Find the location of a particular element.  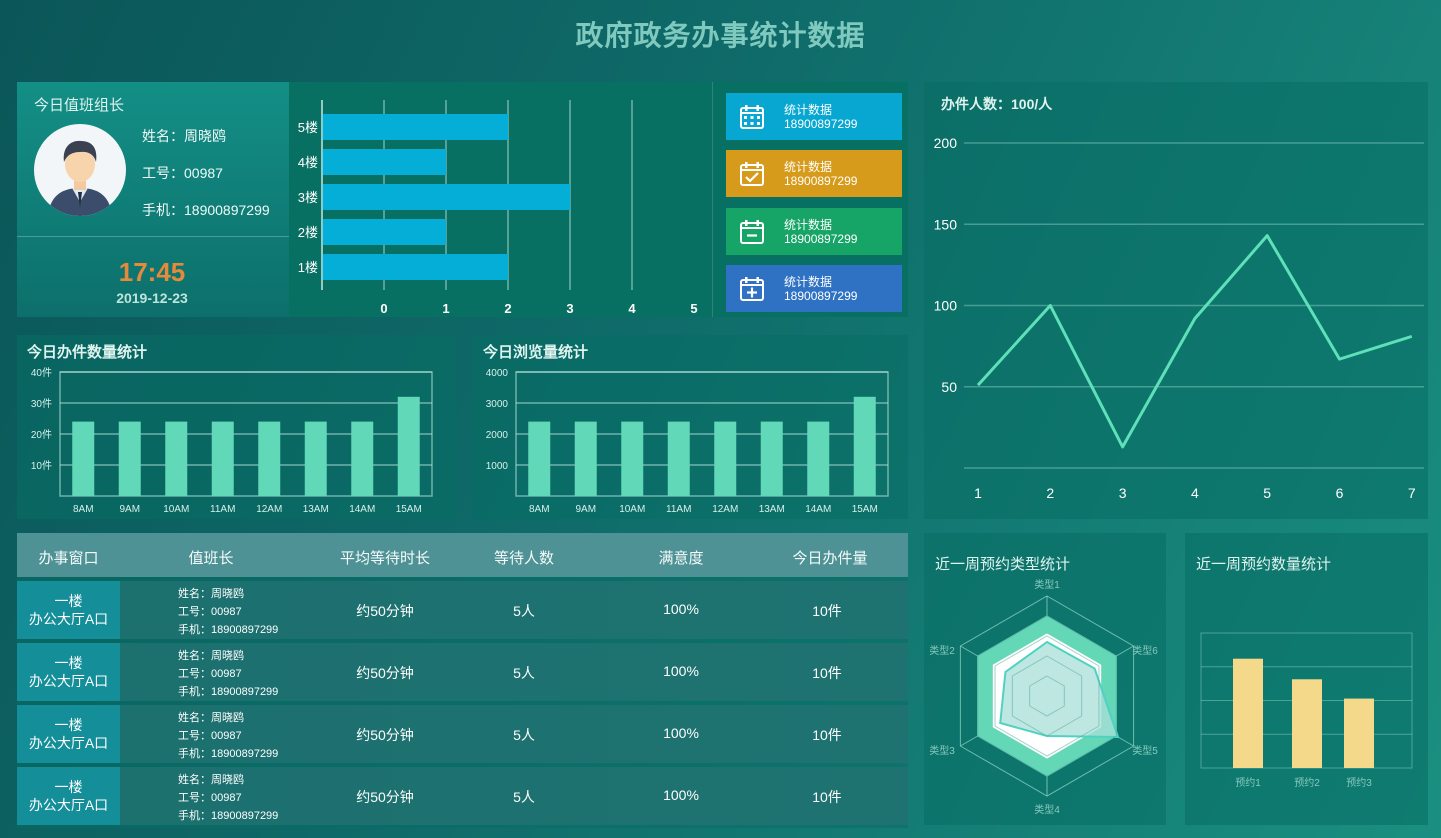

table-header: 办事窗口 值班长 平均等待时长 等待人数 满意度 今日办件量 is located at coordinates (462, 555).